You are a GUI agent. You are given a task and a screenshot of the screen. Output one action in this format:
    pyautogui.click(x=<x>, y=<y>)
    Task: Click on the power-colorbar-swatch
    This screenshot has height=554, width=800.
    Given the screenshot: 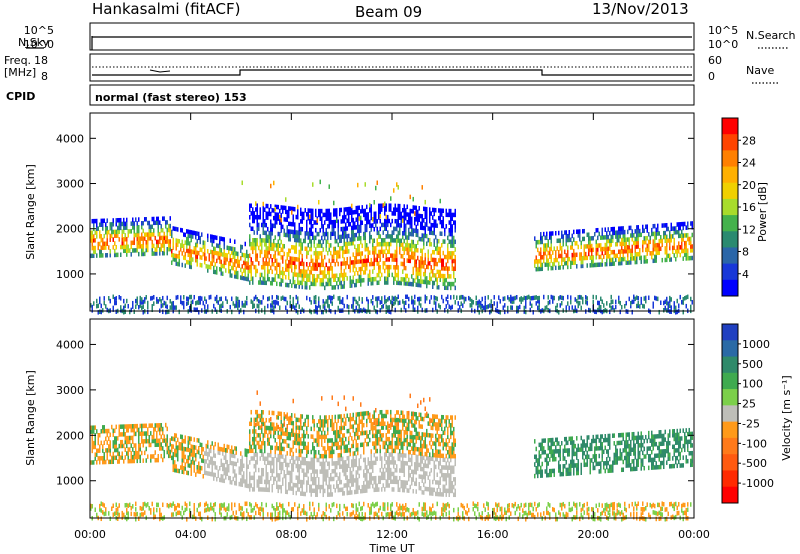 What is the action you would take?
    pyautogui.click(x=730, y=159)
    